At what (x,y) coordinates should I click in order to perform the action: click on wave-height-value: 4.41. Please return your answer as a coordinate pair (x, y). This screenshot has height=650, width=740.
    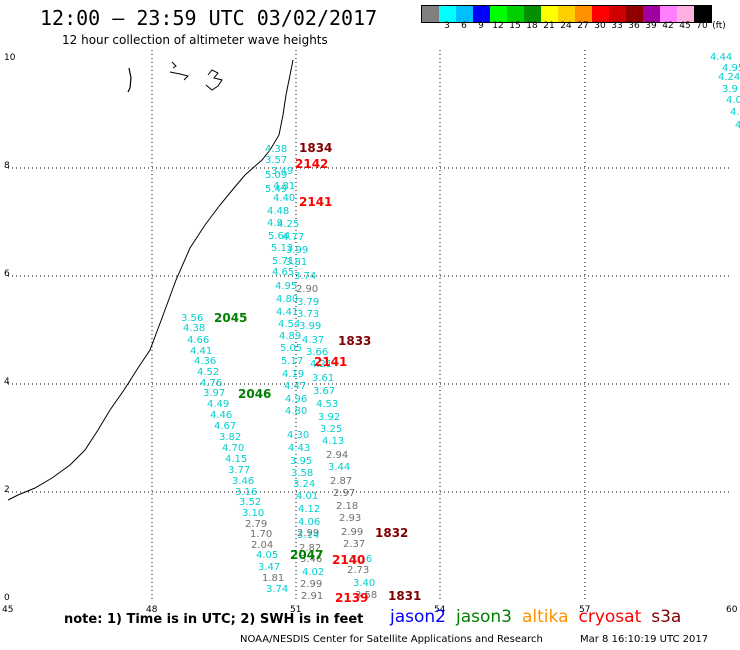
    Looking at the image, I should click on (201, 351).